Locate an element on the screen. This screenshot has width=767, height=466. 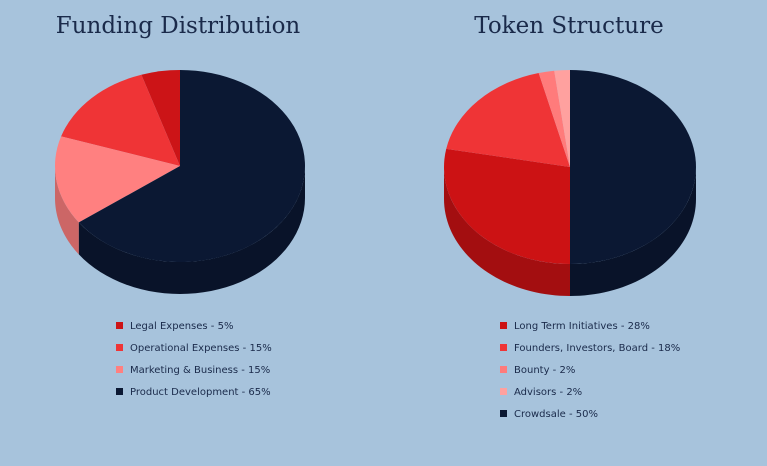
legend-label: Operational Expenses - 15% is located at coordinates (201, 348).